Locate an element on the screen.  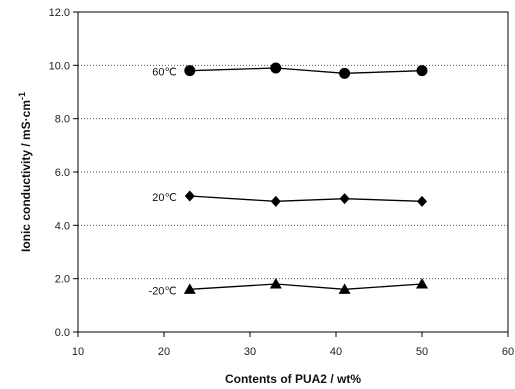
y-tick-label: 2.0 is located at coordinates (62, 280).